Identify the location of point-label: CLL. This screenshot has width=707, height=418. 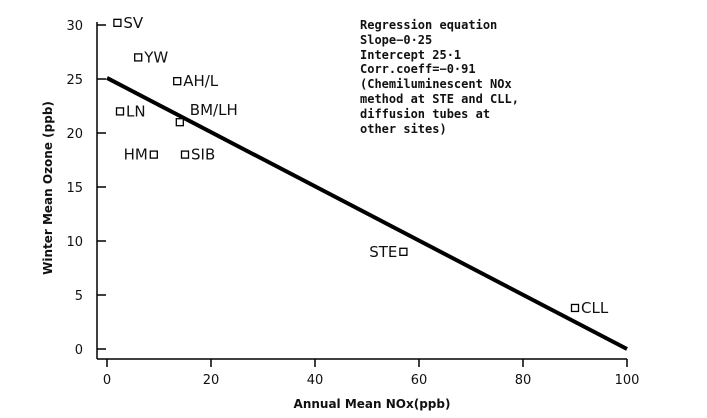
(595, 308).